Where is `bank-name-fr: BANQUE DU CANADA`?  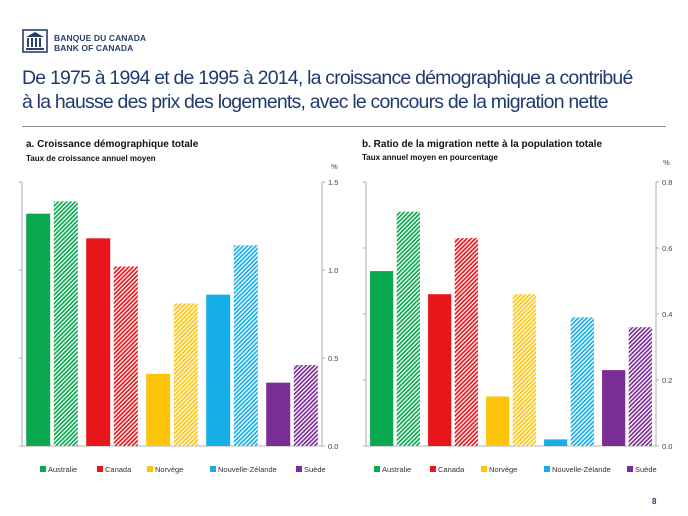 bank-name-fr: BANQUE DU CANADA is located at coordinates (100, 38).